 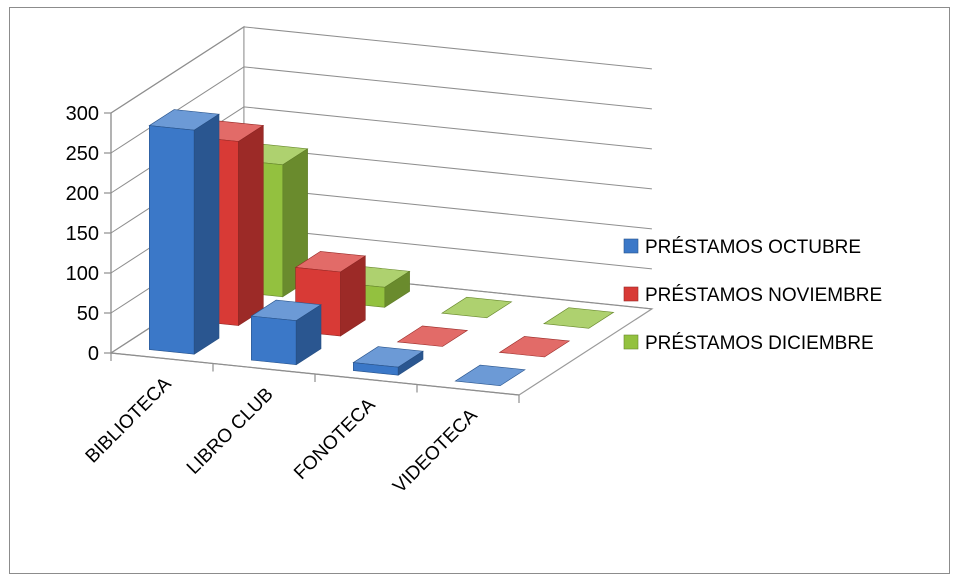 What do you see at coordinates (763, 295) in the screenshot?
I see `legend-label: PRÉSTAMOS NOVIEMBRE` at bounding box center [763, 295].